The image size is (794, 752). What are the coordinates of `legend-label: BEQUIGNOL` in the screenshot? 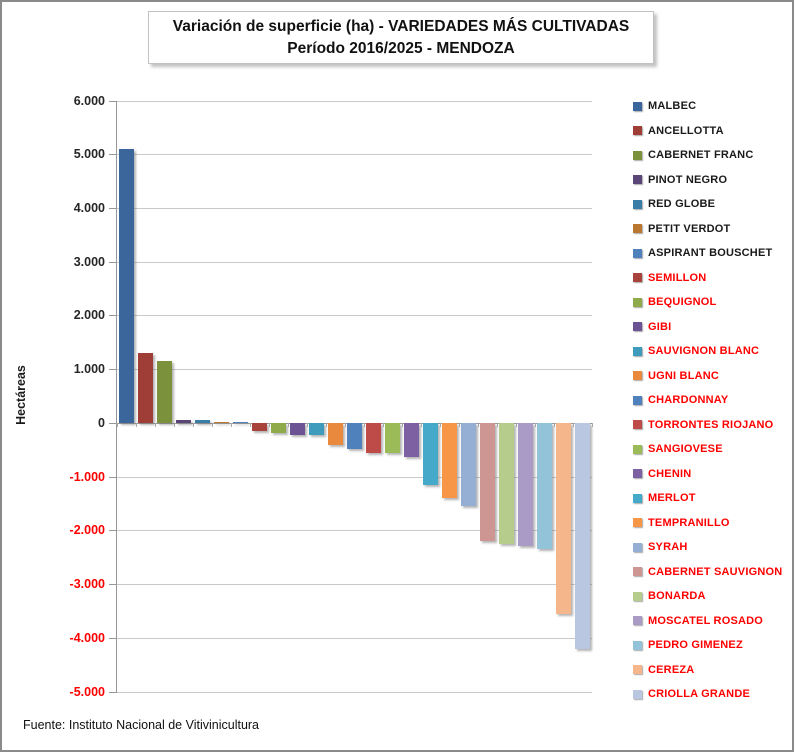 It's located at (682, 302).